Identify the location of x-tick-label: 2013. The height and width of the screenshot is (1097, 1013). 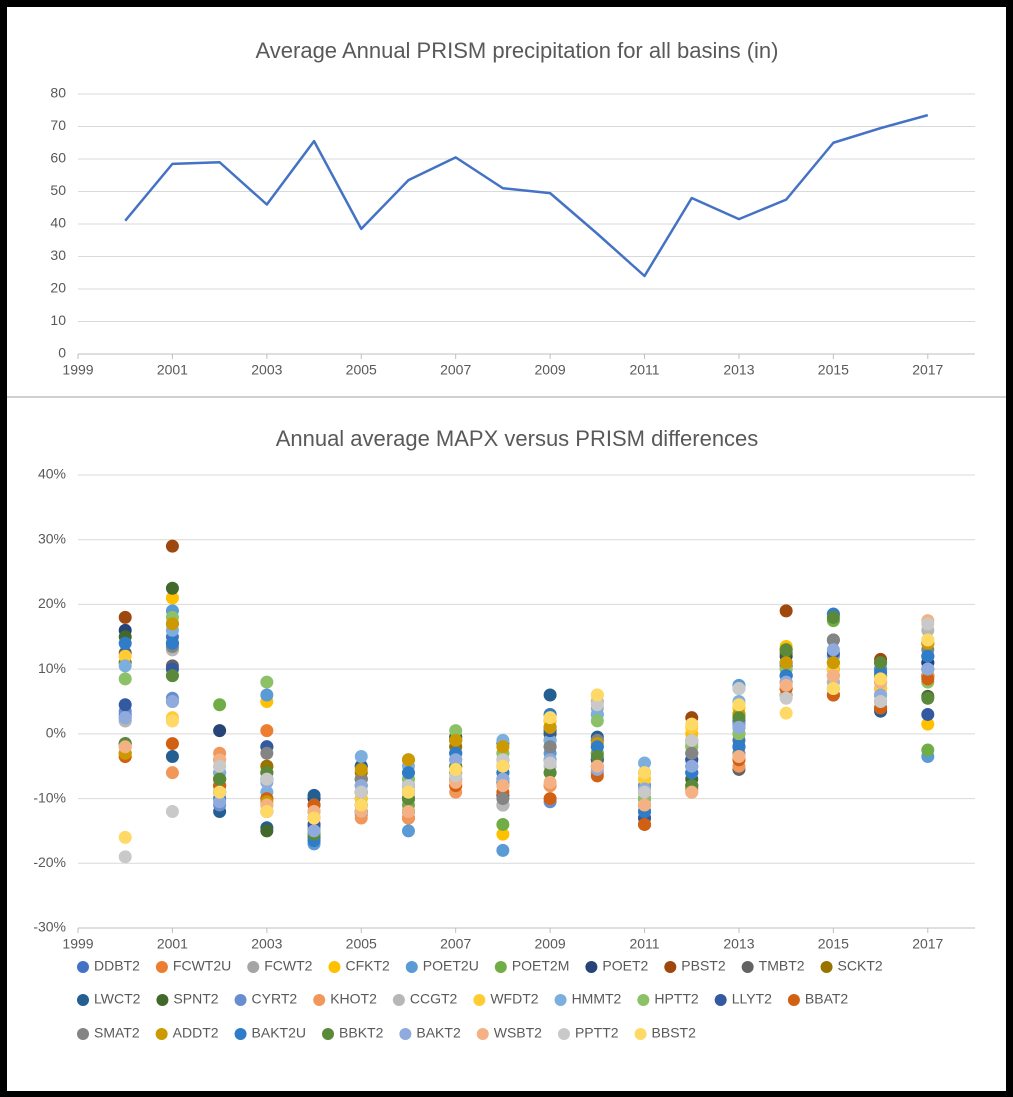
(738, 944).